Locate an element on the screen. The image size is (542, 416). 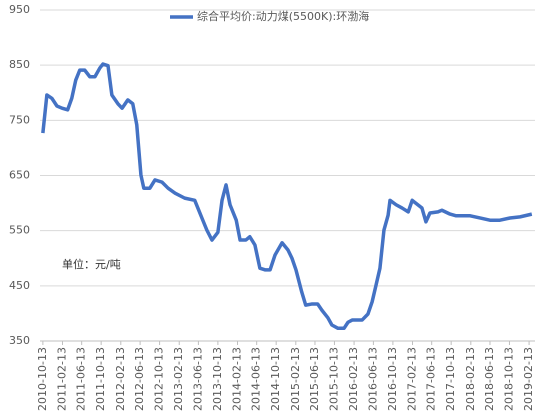
x-tick-label: 2019-02-13 is located at coordinates (528, 379).